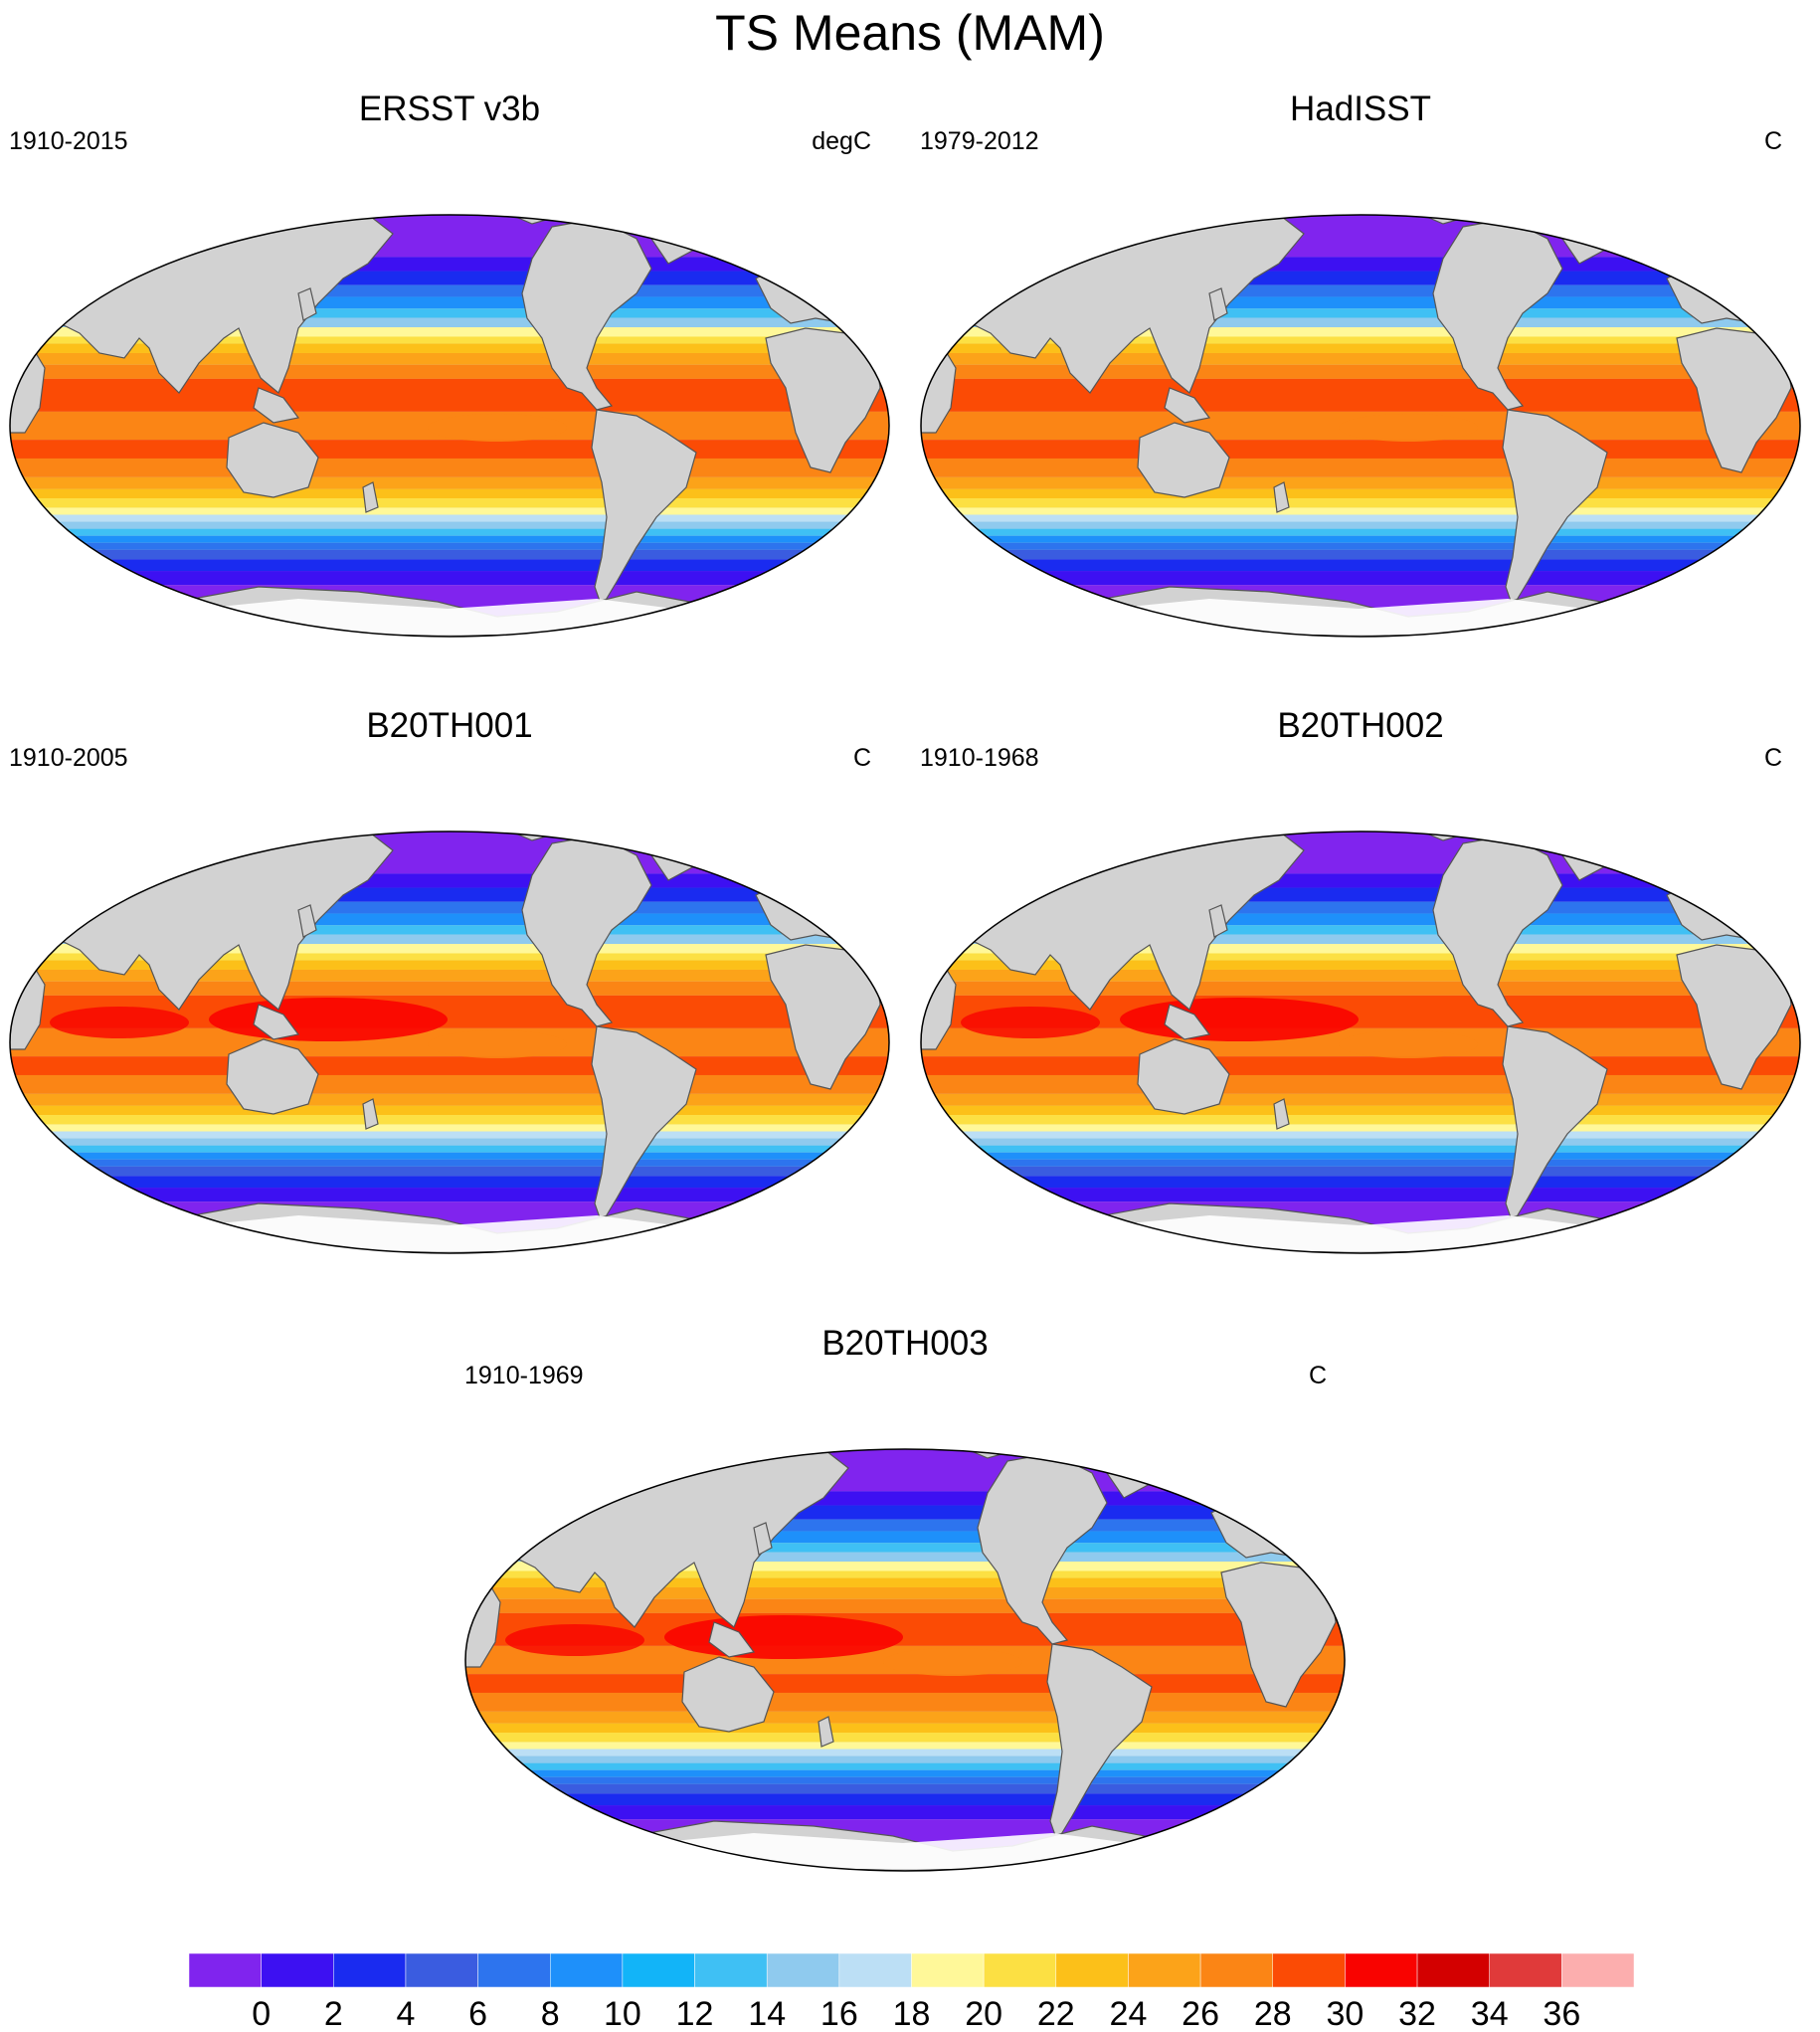 This screenshot has width=1820, height=2032. Describe the element at coordinates (1561, 2014) in the screenshot. I see `colorbar-label: 36` at that location.